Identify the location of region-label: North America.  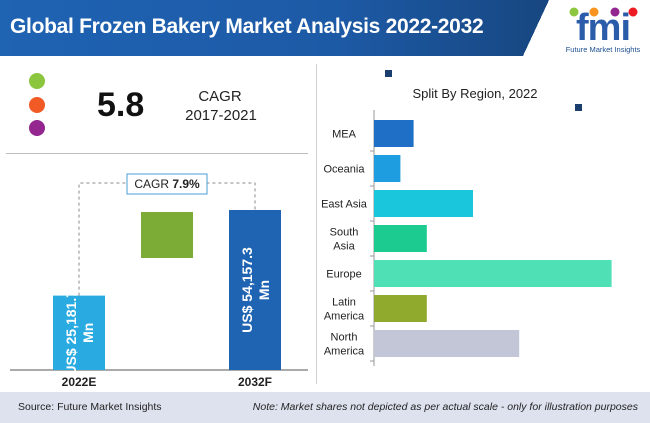
(344, 345).